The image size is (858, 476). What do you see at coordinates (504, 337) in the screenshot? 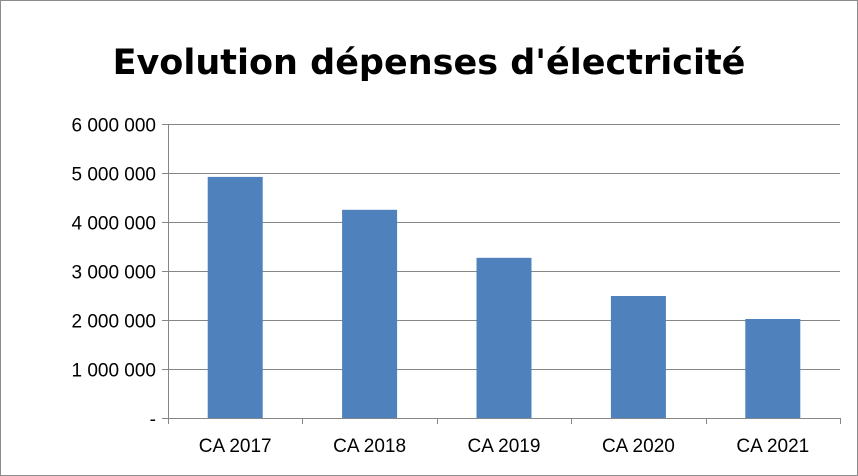
I see `bar-ca-2019` at bounding box center [504, 337].